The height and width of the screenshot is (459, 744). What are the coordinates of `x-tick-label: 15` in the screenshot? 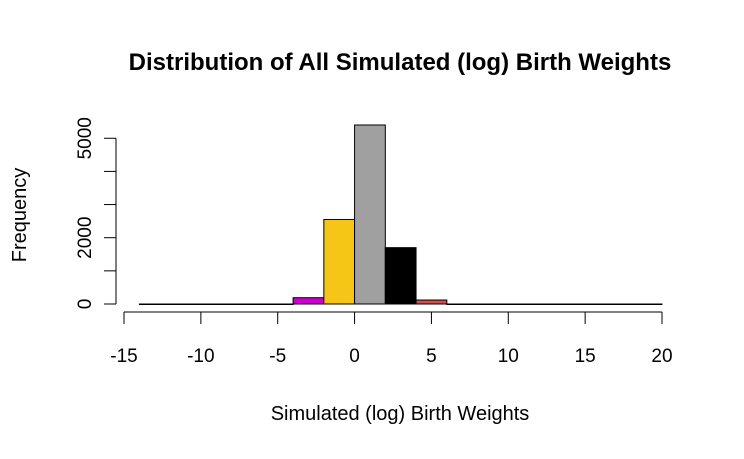 It's located at (585, 356).